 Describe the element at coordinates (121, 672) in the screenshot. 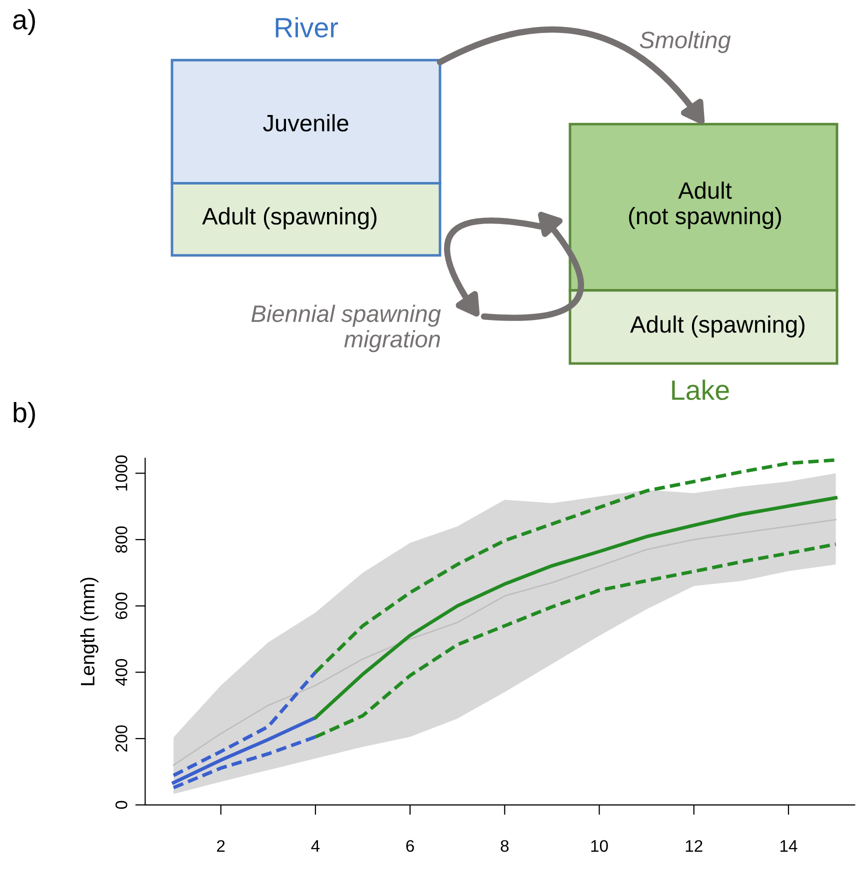

I see `y-tick-label: 400` at that location.